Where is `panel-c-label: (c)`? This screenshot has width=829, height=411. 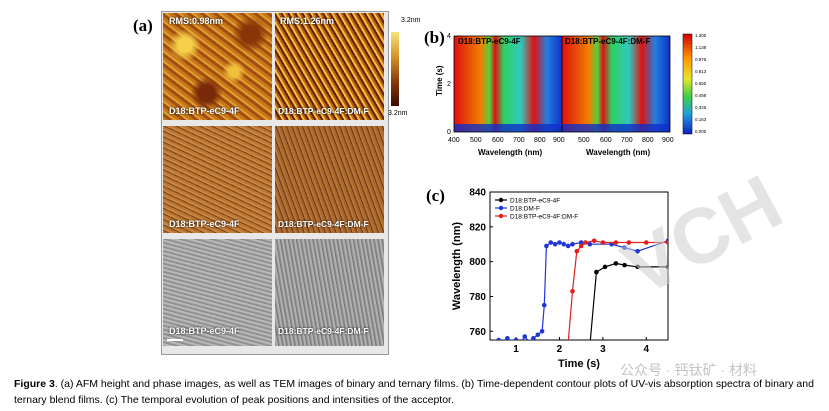 panel-c-label: (c) is located at coordinates (435, 195).